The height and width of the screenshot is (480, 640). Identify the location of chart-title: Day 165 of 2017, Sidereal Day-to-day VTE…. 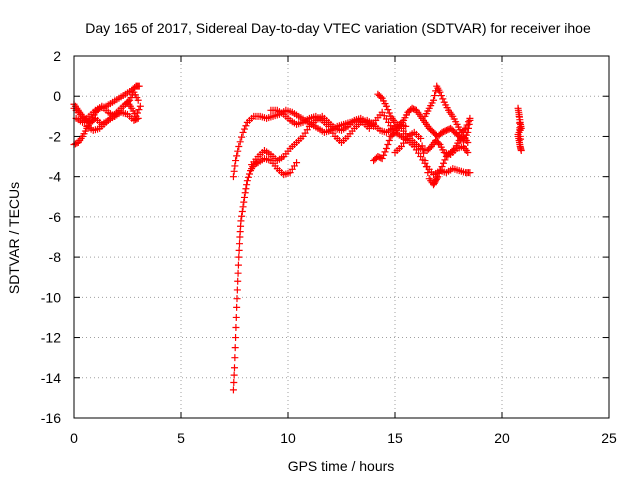
(338, 28).